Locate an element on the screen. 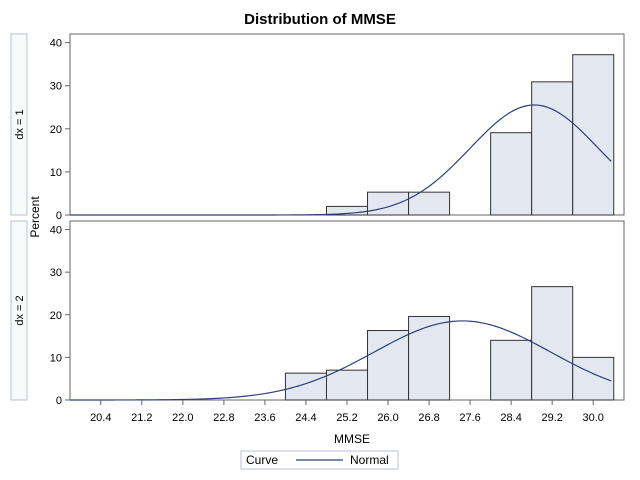 The width and height of the screenshot is (640, 480). x-axis-label: MMSE is located at coordinates (352, 439).